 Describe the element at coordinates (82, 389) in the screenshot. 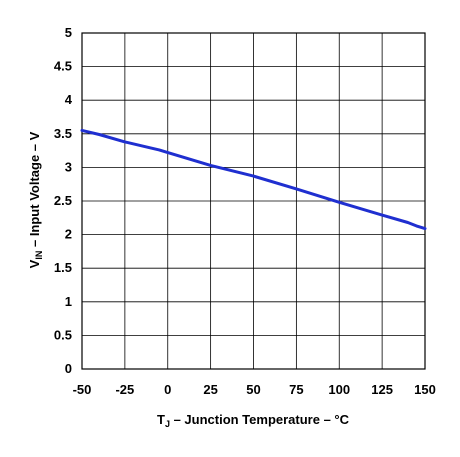

I see `x-tick-label: -50` at that location.